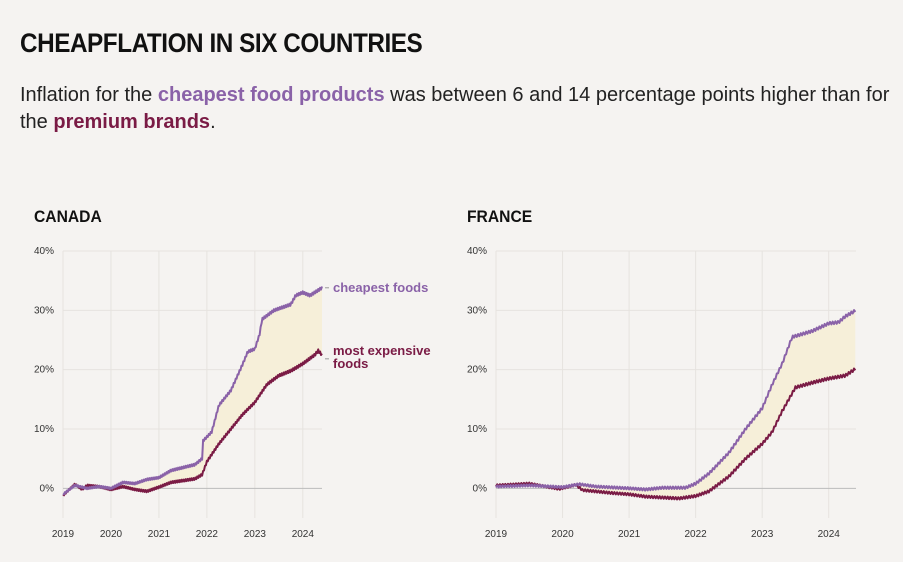 Image resolution: width=903 pixels, height=562 pixels. I want to click on chart-title-canada: CANADA, so click(68, 216).